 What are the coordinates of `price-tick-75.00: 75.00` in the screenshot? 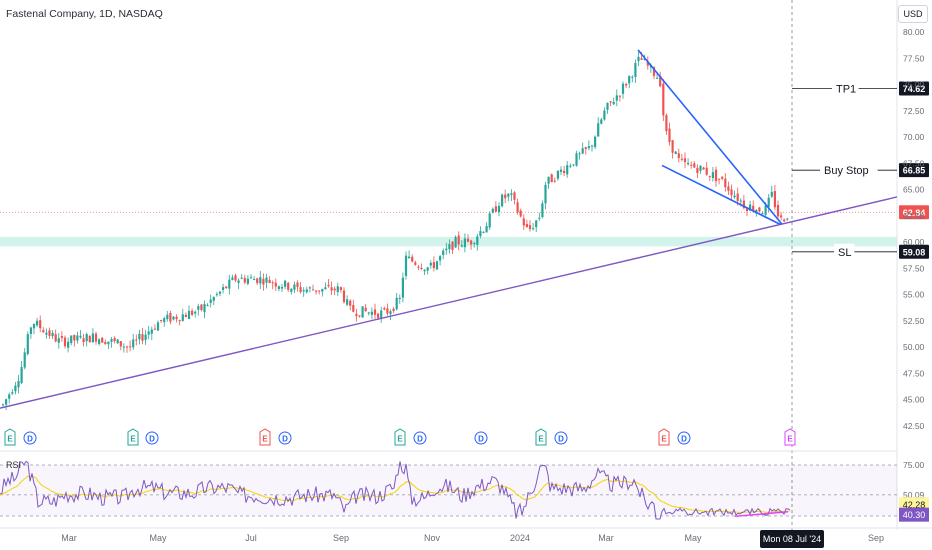 It's located at (914, 85).